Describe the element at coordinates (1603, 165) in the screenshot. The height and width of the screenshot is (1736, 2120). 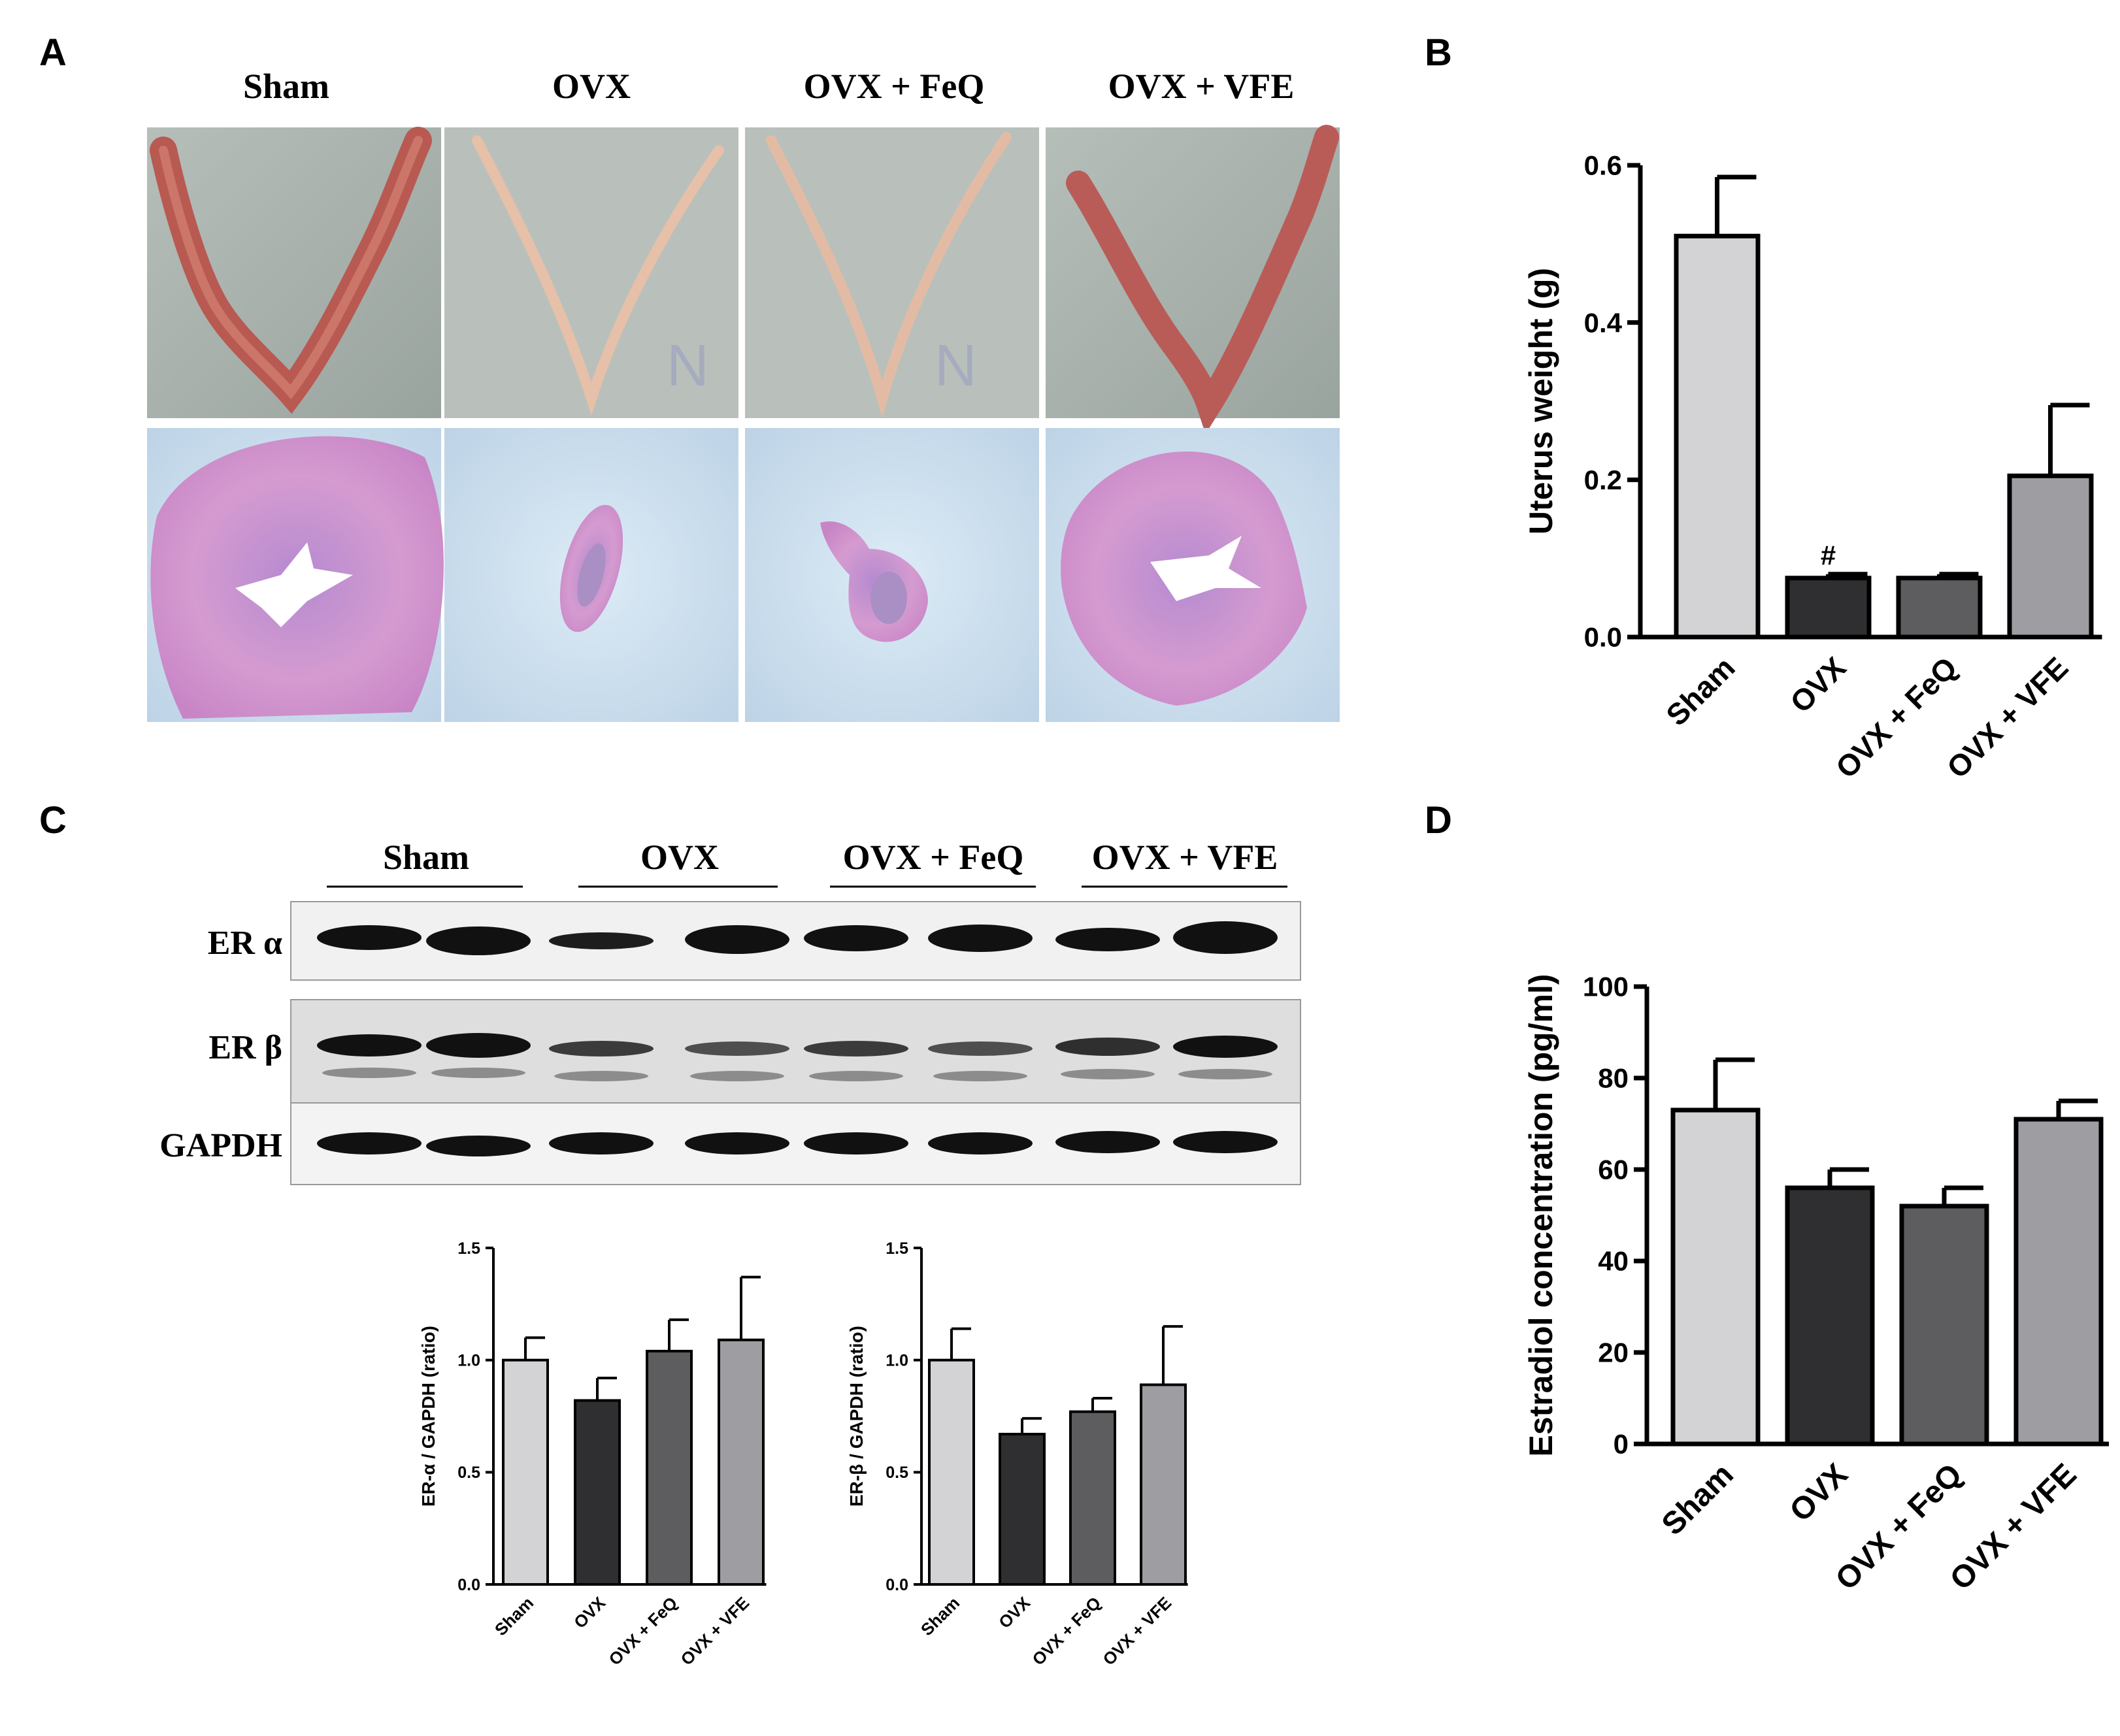
I see `y-tick-label: 0.6` at that location.